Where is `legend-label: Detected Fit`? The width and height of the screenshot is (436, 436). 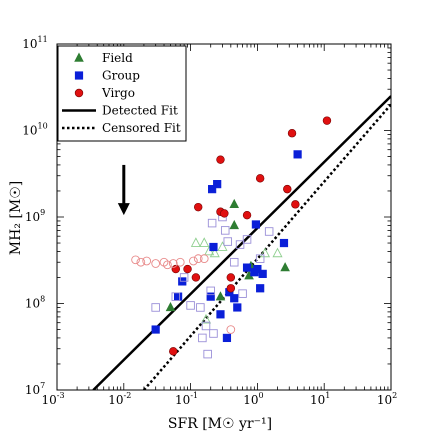 legend-label: Detected Fit is located at coordinates (140, 111).